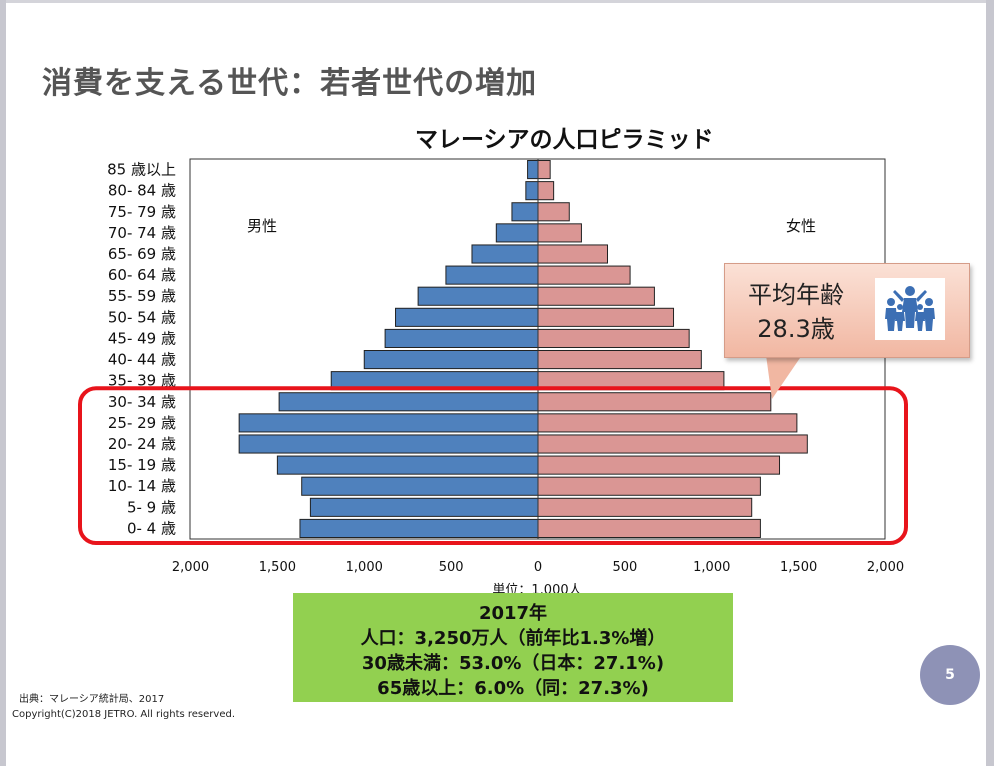 Image resolution: width=994 pixels, height=766 pixels. I want to click on info-over-65: 65歳以上：6.0%（同：27.3%), so click(513, 688).